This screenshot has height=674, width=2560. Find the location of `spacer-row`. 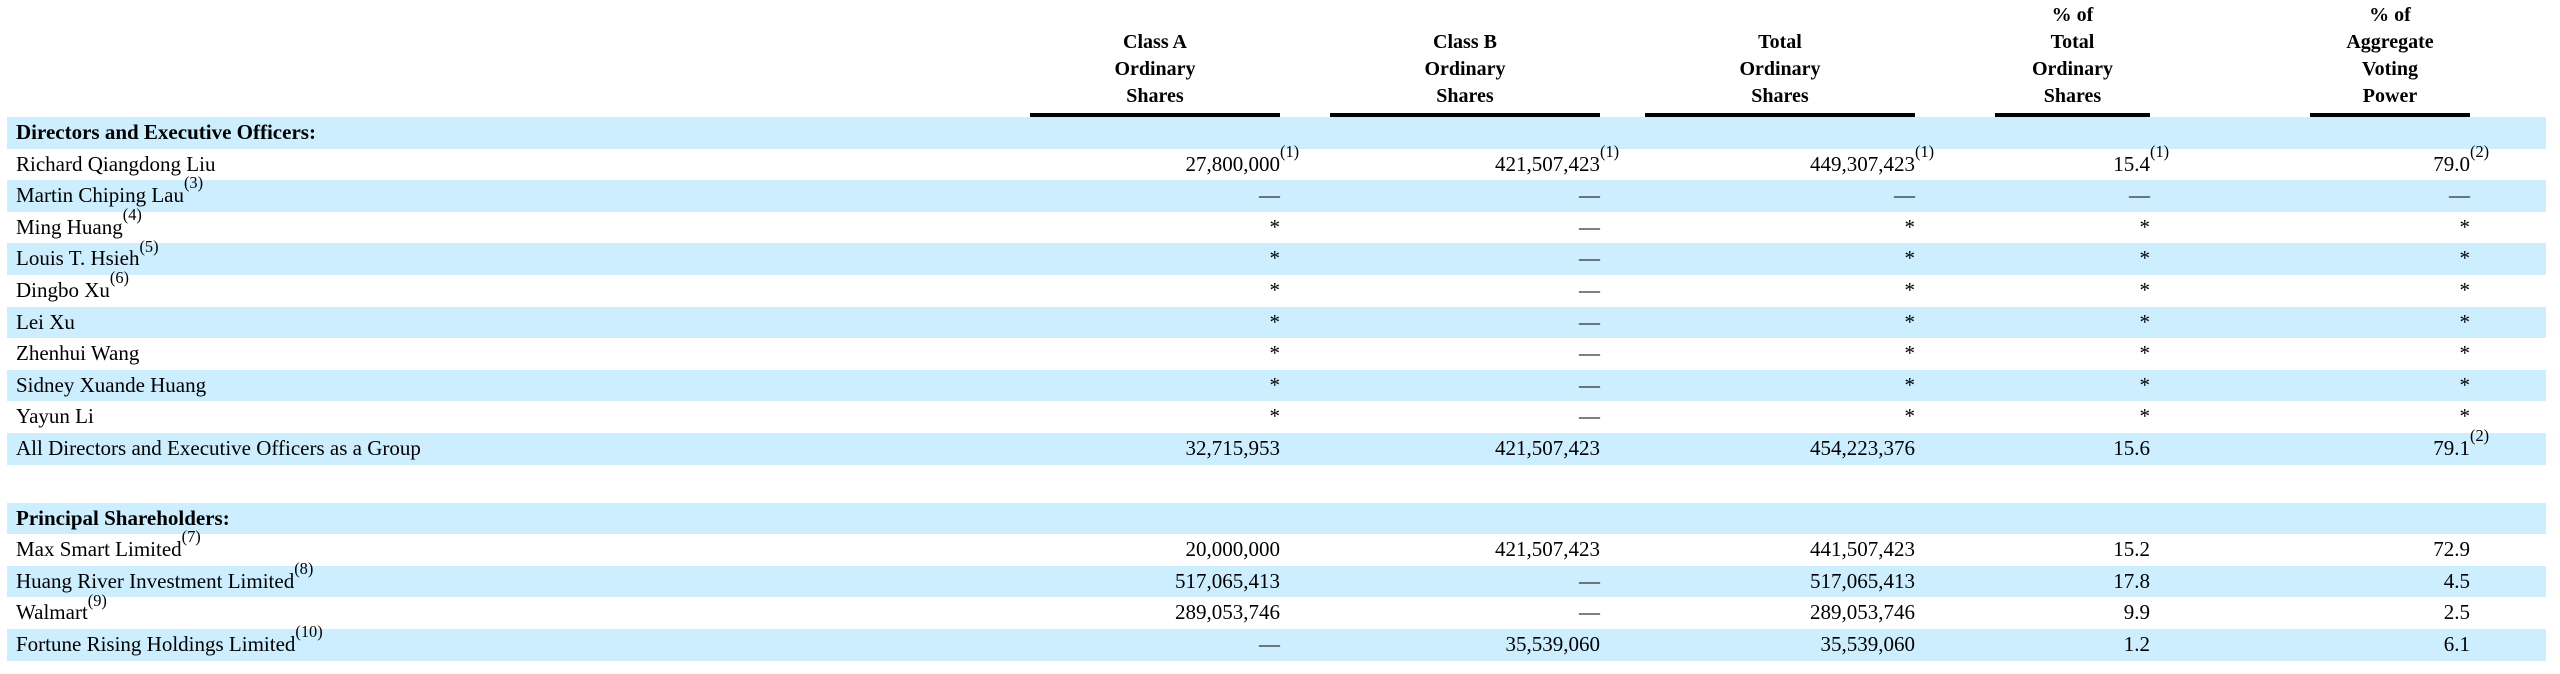

spacer-row is located at coordinates (1276, 483).